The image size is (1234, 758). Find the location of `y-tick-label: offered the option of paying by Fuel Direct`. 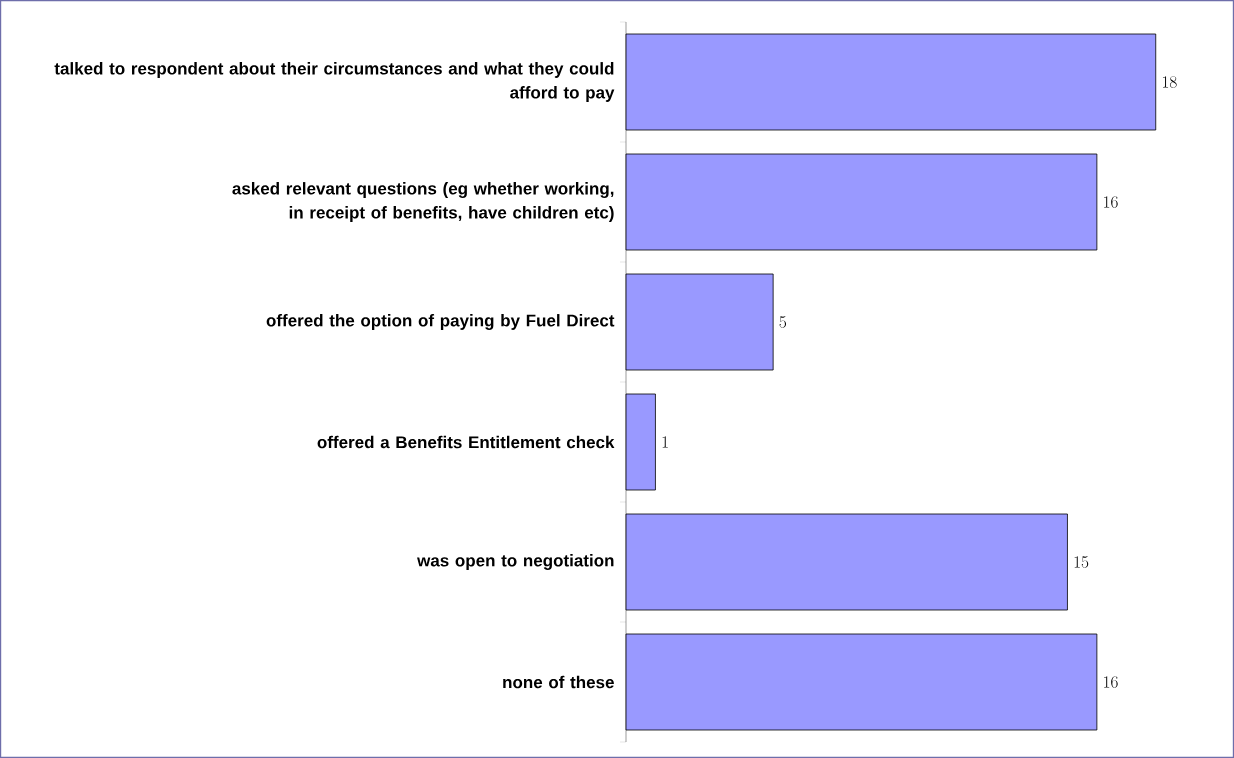

y-tick-label: offered the option of paying by Fuel Direct is located at coordinates (440, 322).